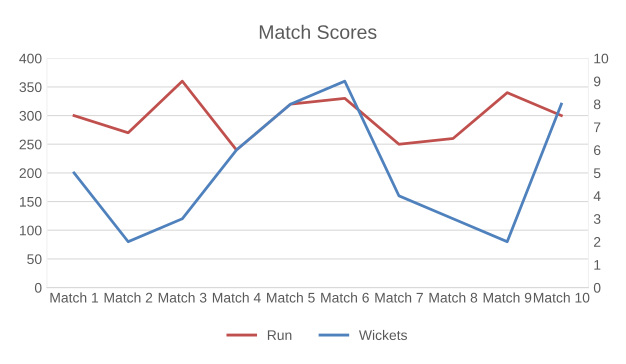 This screenshot has height=364, width=626. I want to click on y2-tick-label: 3, so click(597, 219).